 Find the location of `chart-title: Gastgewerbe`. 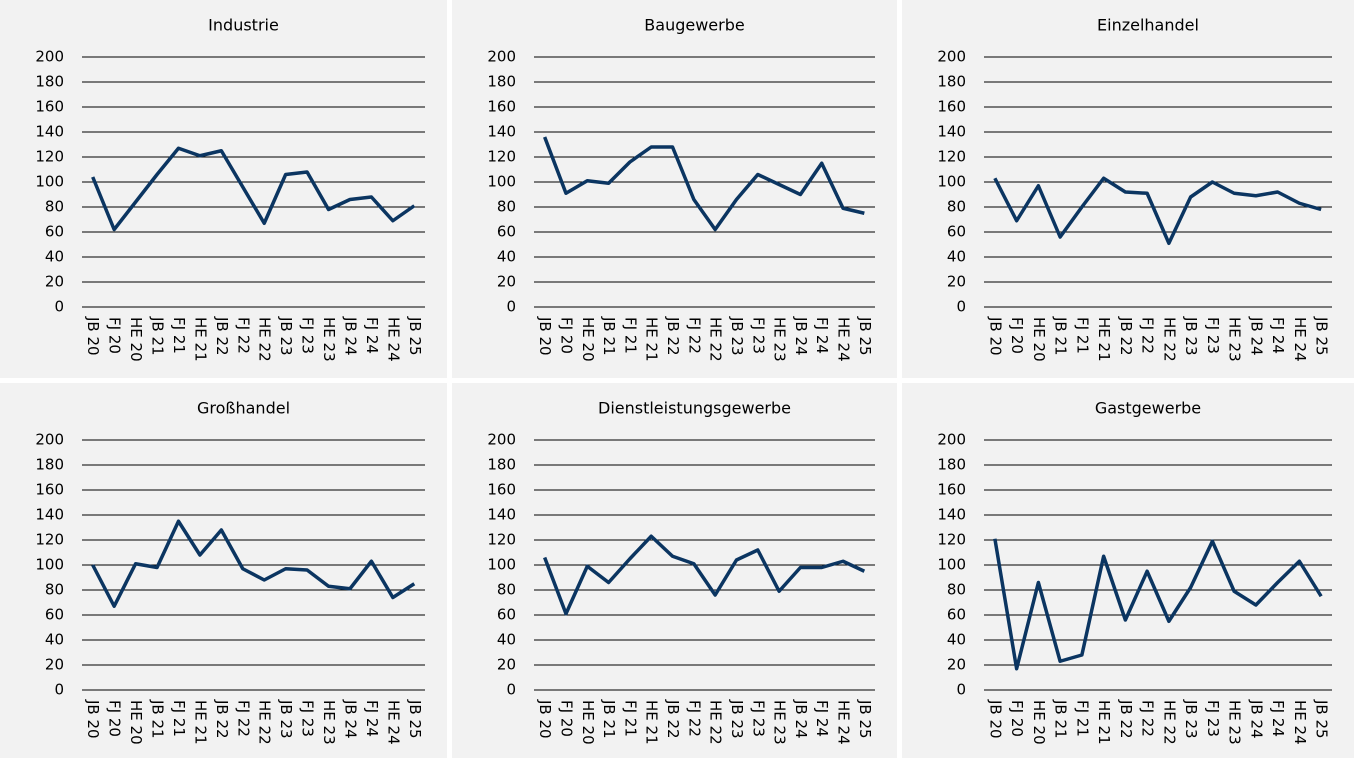

chart-title: Gastgewerbe is located at coordinates (1148, 408).